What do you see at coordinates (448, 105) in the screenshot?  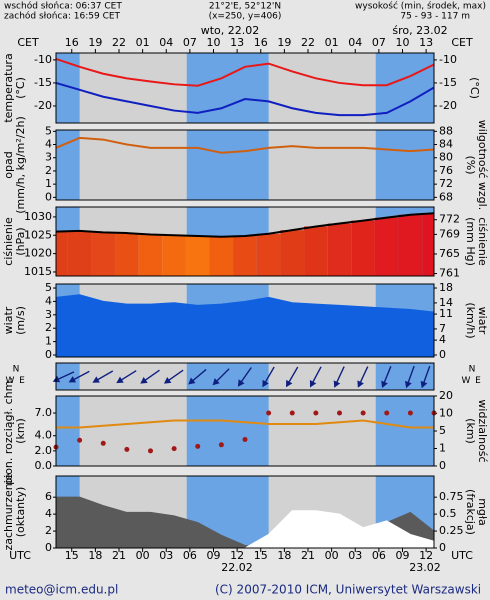 I see `y2-tick-label: -20` at bounding box center [448, 105].